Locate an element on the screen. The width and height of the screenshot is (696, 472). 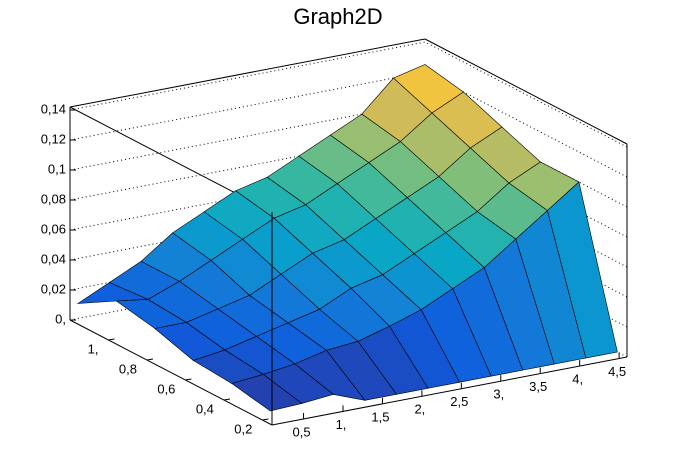
z-tick-label: 0, is located at coordinates (60, 318).